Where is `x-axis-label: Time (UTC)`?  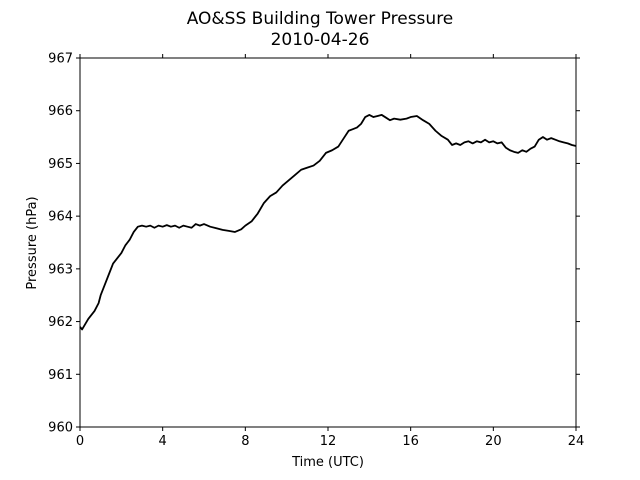 x-axis-label: Time (UTC) is located at coordinates (327, 462).